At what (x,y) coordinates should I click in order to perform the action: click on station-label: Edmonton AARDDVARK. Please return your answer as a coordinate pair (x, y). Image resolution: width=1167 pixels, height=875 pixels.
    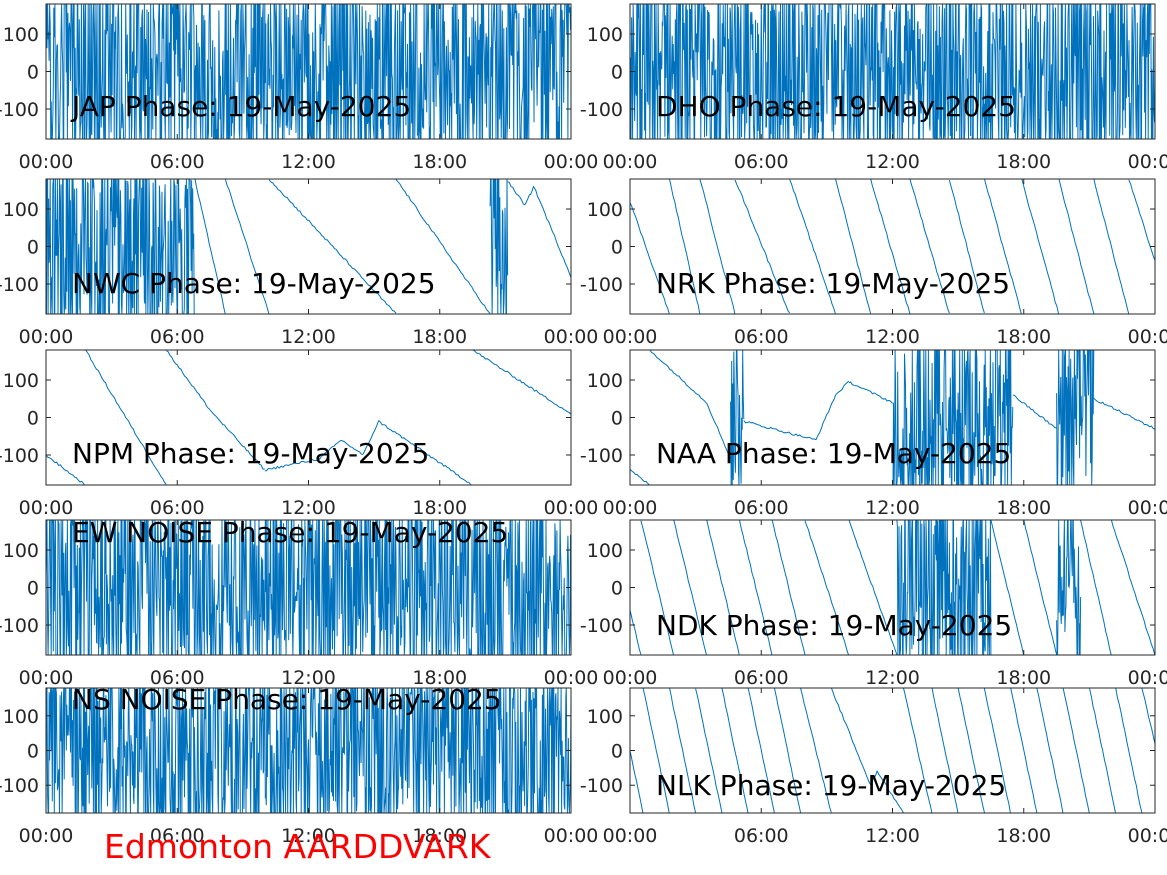
    Looking at the image, I should click on (297, 846).